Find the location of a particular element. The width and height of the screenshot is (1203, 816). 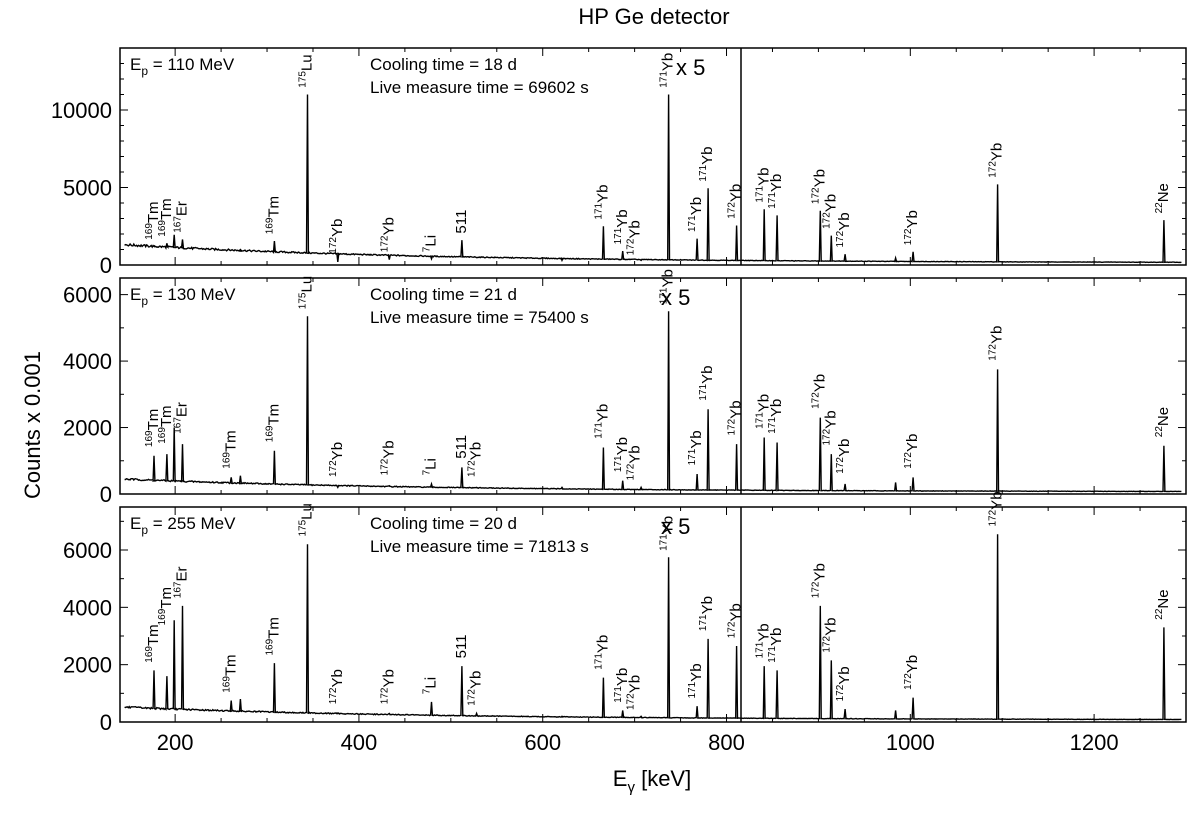

y-tick-label: 6000 is located at coordinates (87, 550).